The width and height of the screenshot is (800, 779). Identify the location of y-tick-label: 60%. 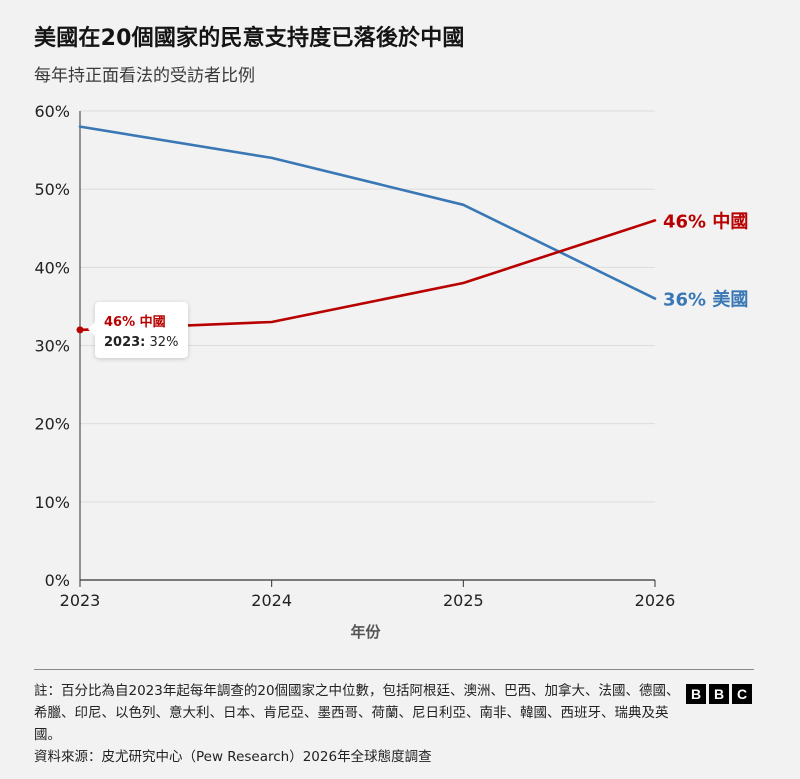
(52, 111).